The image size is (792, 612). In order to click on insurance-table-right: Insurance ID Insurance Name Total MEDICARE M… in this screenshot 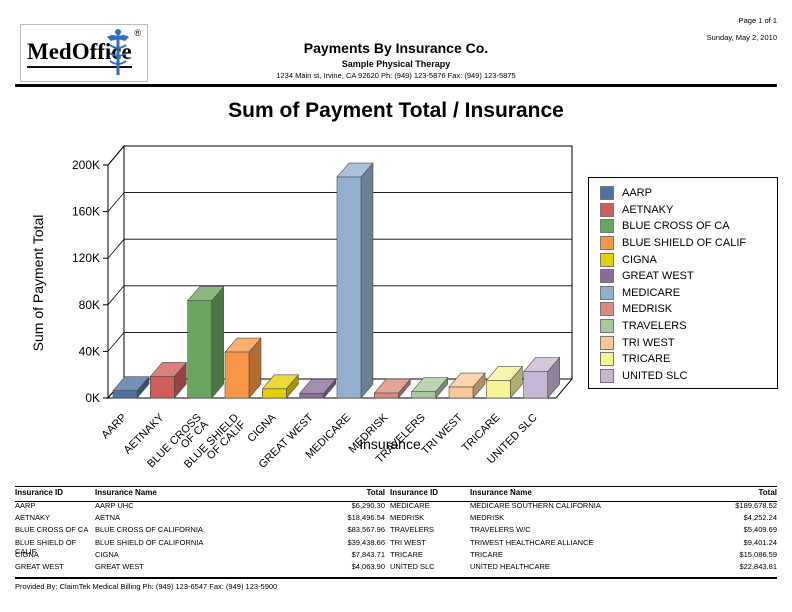, I will do `click(583, 531)`.